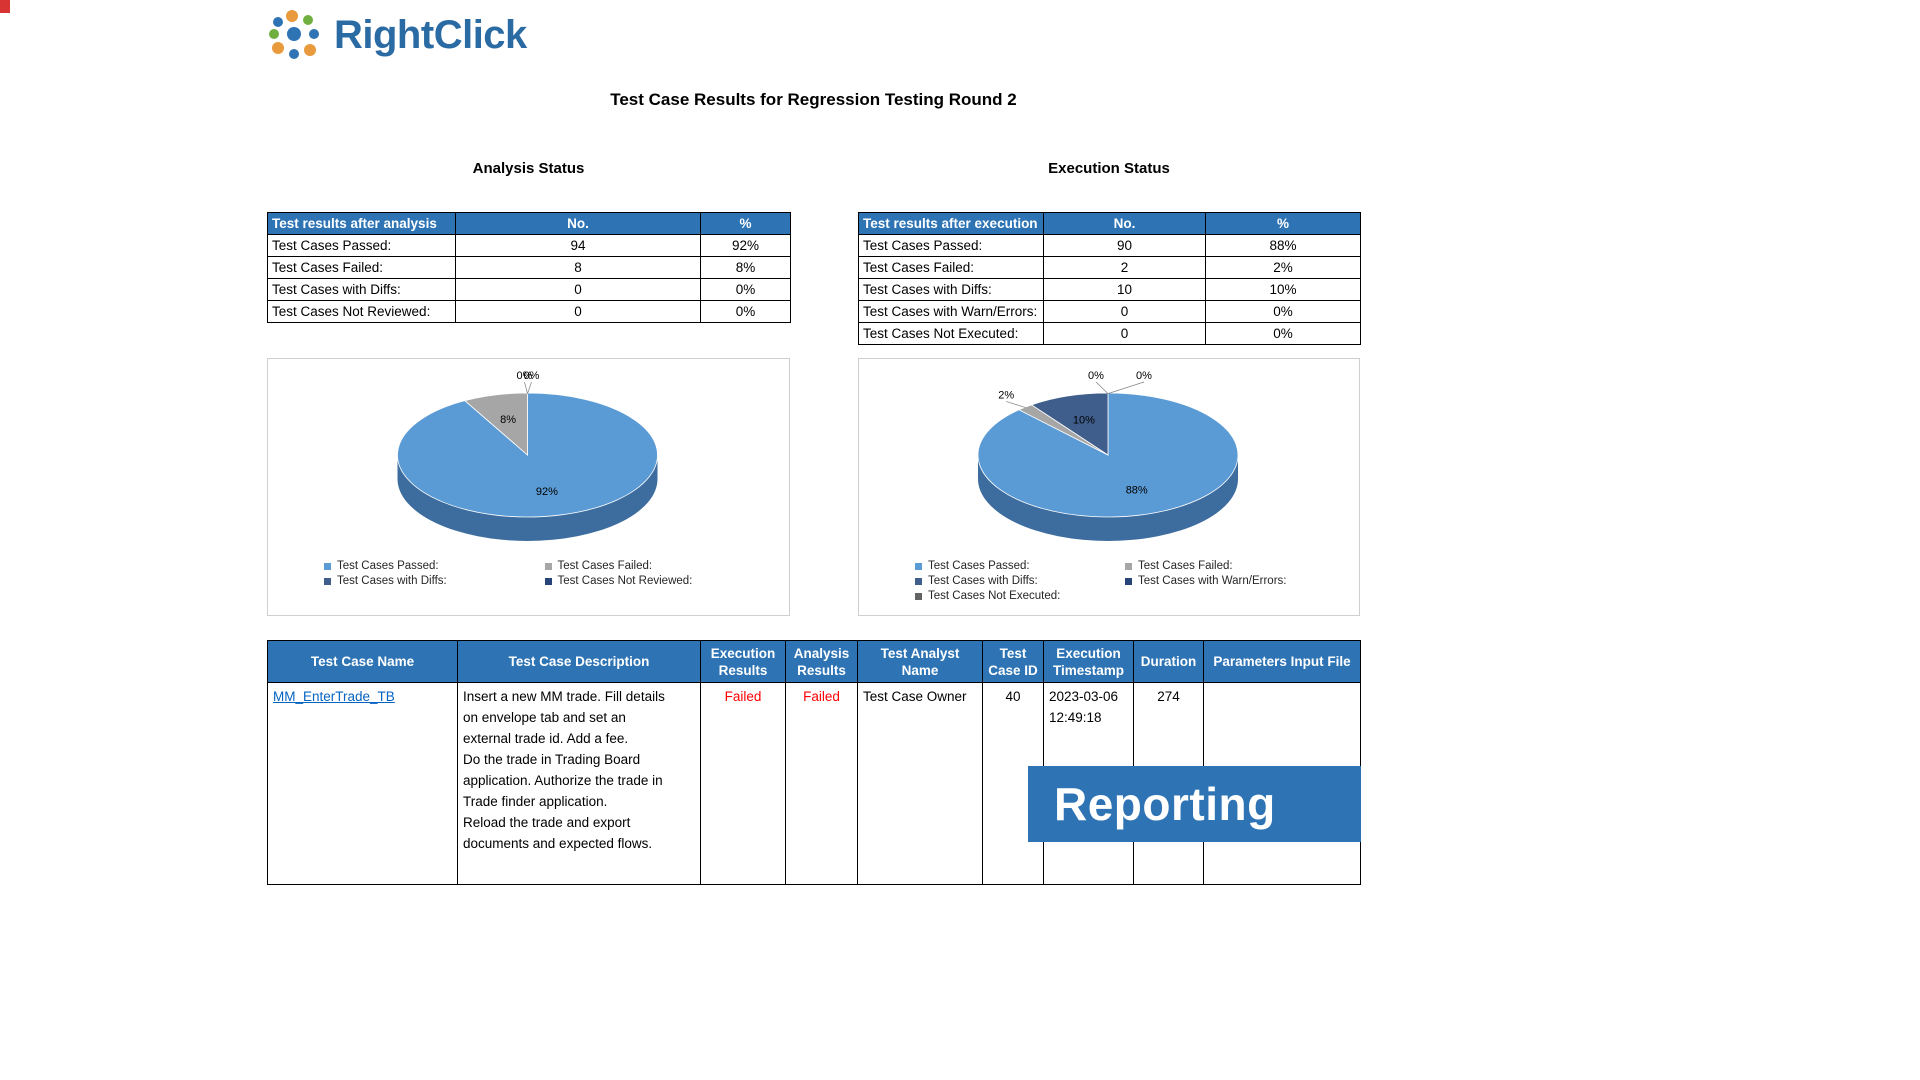 The height and width of the screenshot is (1080, 1920). I want to click on analysis-result-cell: Failed, so click(821, 783).